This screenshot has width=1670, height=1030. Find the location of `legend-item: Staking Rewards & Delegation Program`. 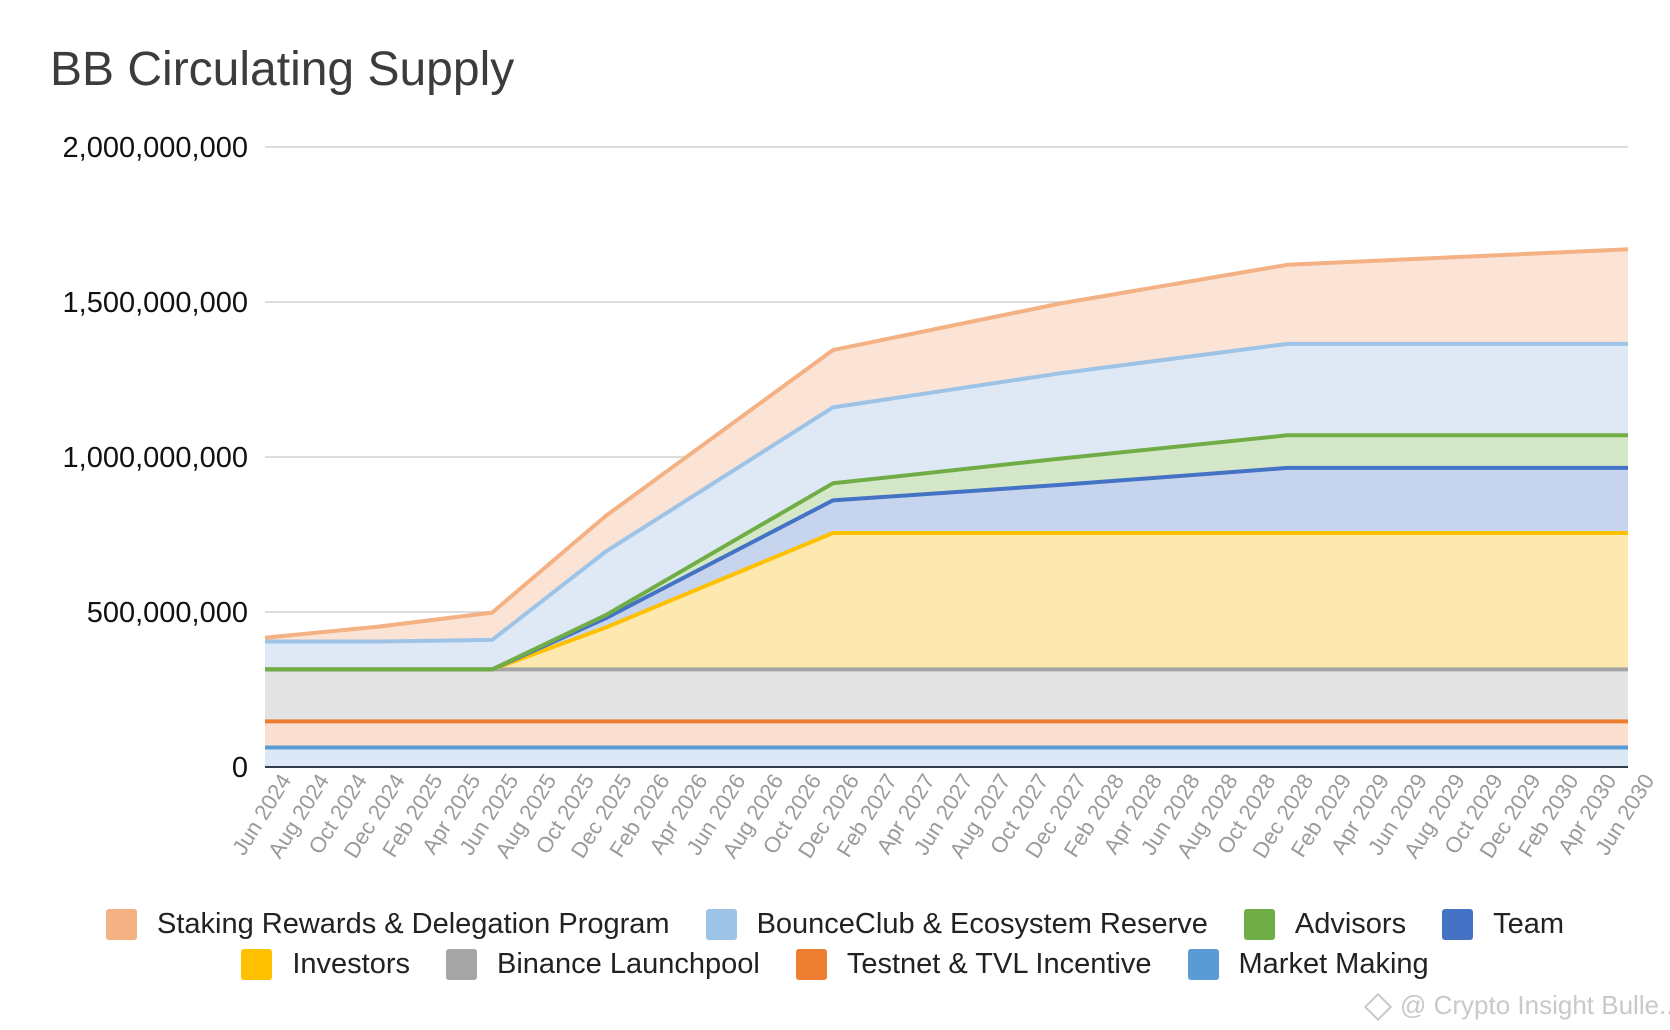

legend-item: Staking Rewards & Delegation Program is located at coordinates (387, 924).